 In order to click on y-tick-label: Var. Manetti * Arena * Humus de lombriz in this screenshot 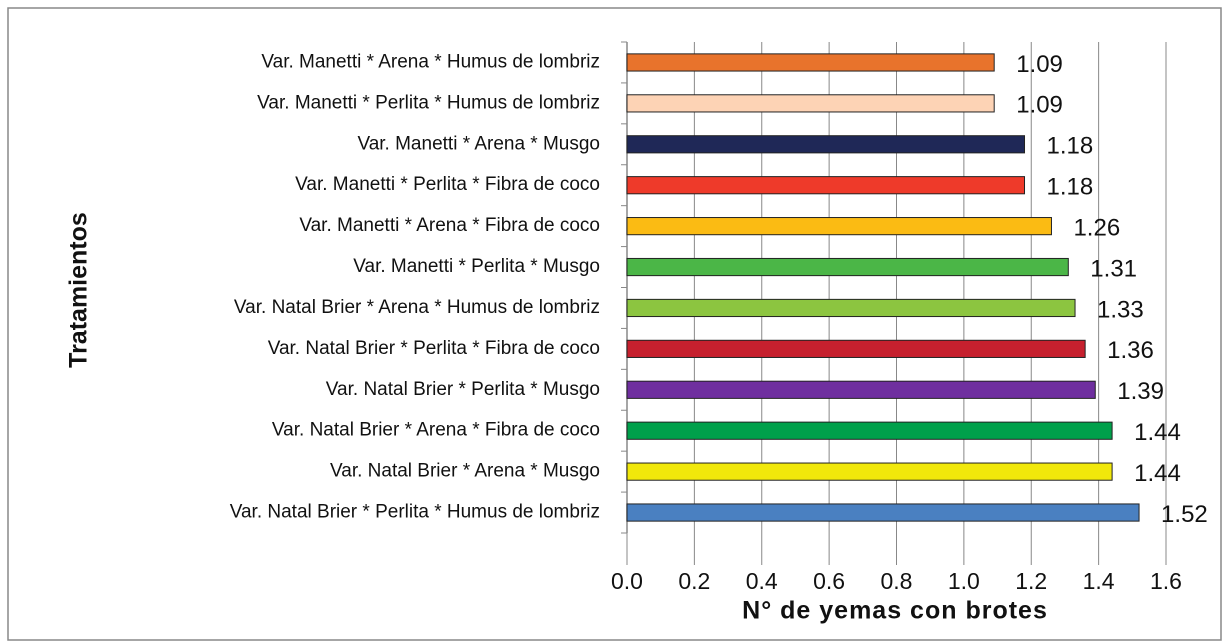, I will do `click(430, 61)`.